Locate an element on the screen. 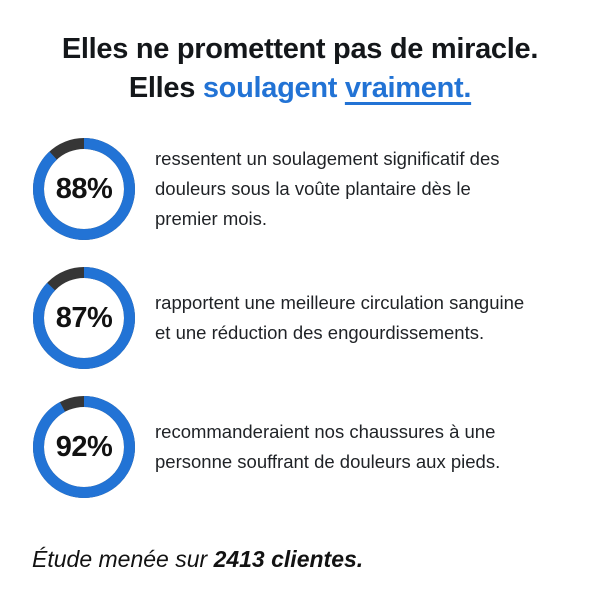 This screenshot has height=600, width=600. headline-line2-prefix: Elles is located at coordinates (162, 88).